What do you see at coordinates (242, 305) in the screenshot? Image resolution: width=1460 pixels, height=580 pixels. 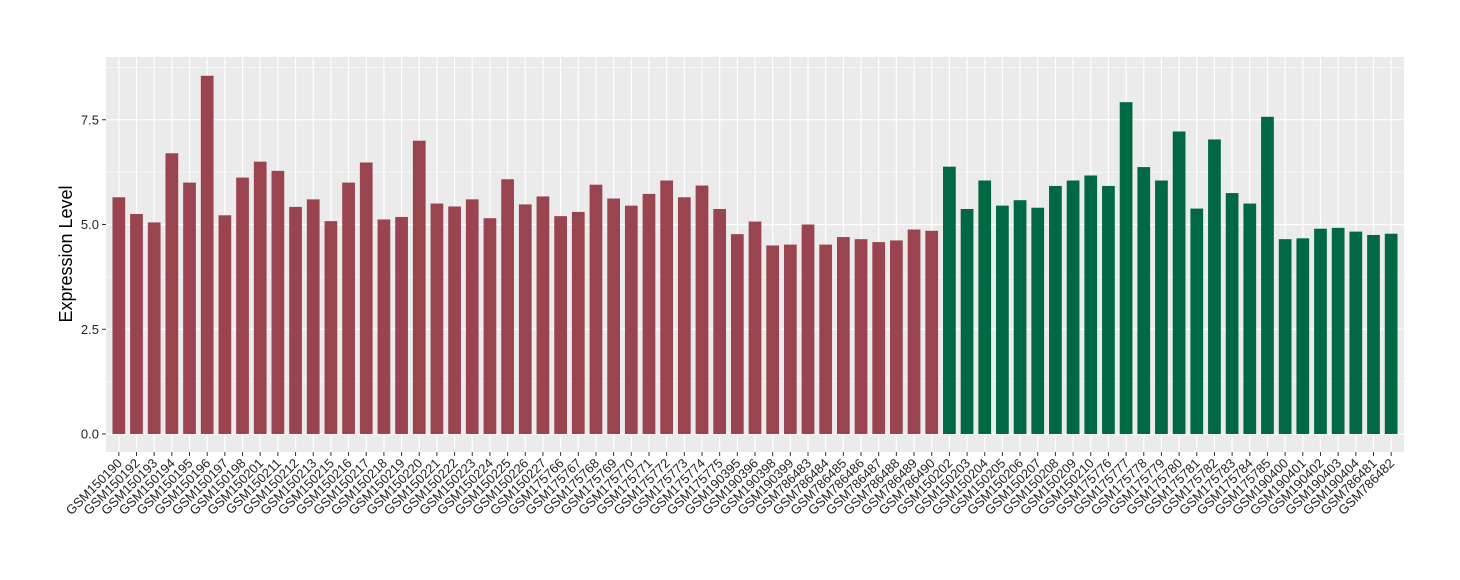 I see `bar-GSM150198` at bounding box center [242, 305].